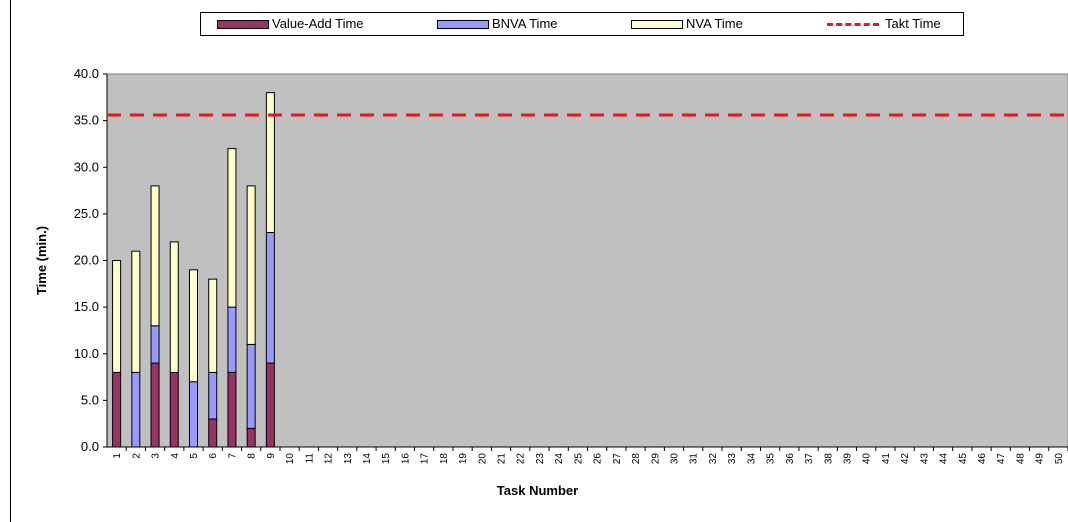  What do you see at coordinates (175, 456) in the screenshot?
I see `x-tick-label: 4` at bounding box center [175, 456].